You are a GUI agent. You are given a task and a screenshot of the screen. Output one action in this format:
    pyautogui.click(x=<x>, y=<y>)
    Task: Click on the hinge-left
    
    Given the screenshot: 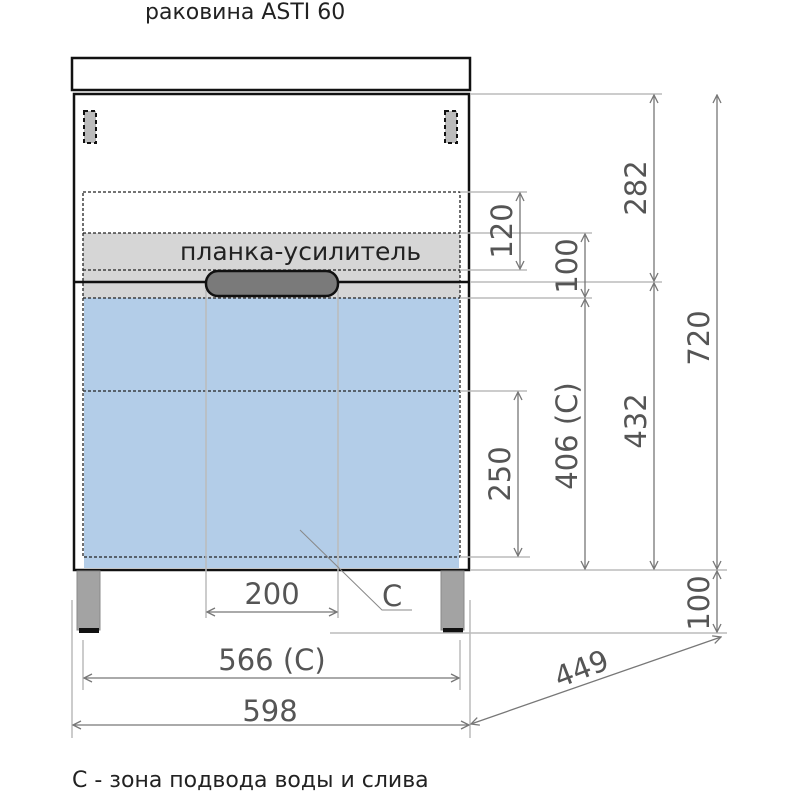 What is the action you would take?
    pyautogui.click(x=90, y=127)
    